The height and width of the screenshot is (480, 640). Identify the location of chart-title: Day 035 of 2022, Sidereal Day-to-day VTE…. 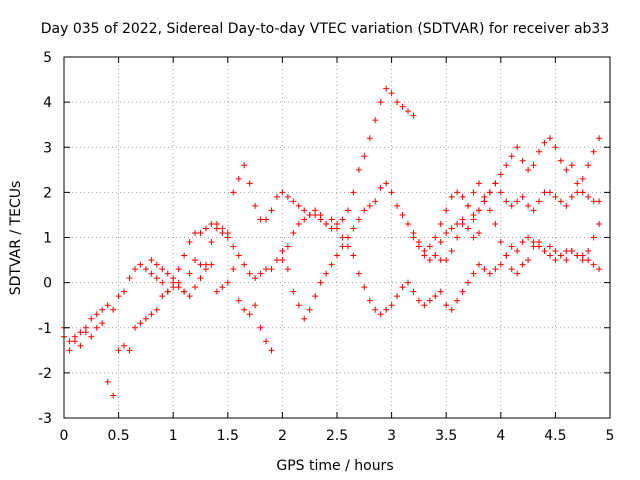
(325, 29).